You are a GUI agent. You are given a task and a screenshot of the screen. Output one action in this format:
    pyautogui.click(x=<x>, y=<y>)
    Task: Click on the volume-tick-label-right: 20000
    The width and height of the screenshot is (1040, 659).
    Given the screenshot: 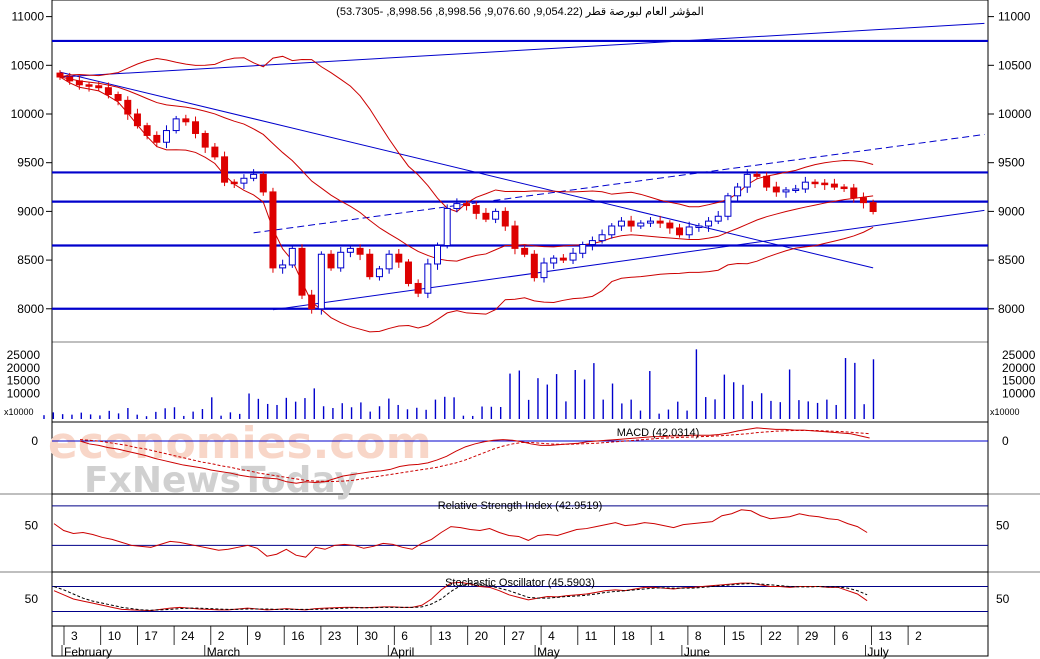 What is the action you would take?
    pyautogui.click(x=1019, y=368)
    